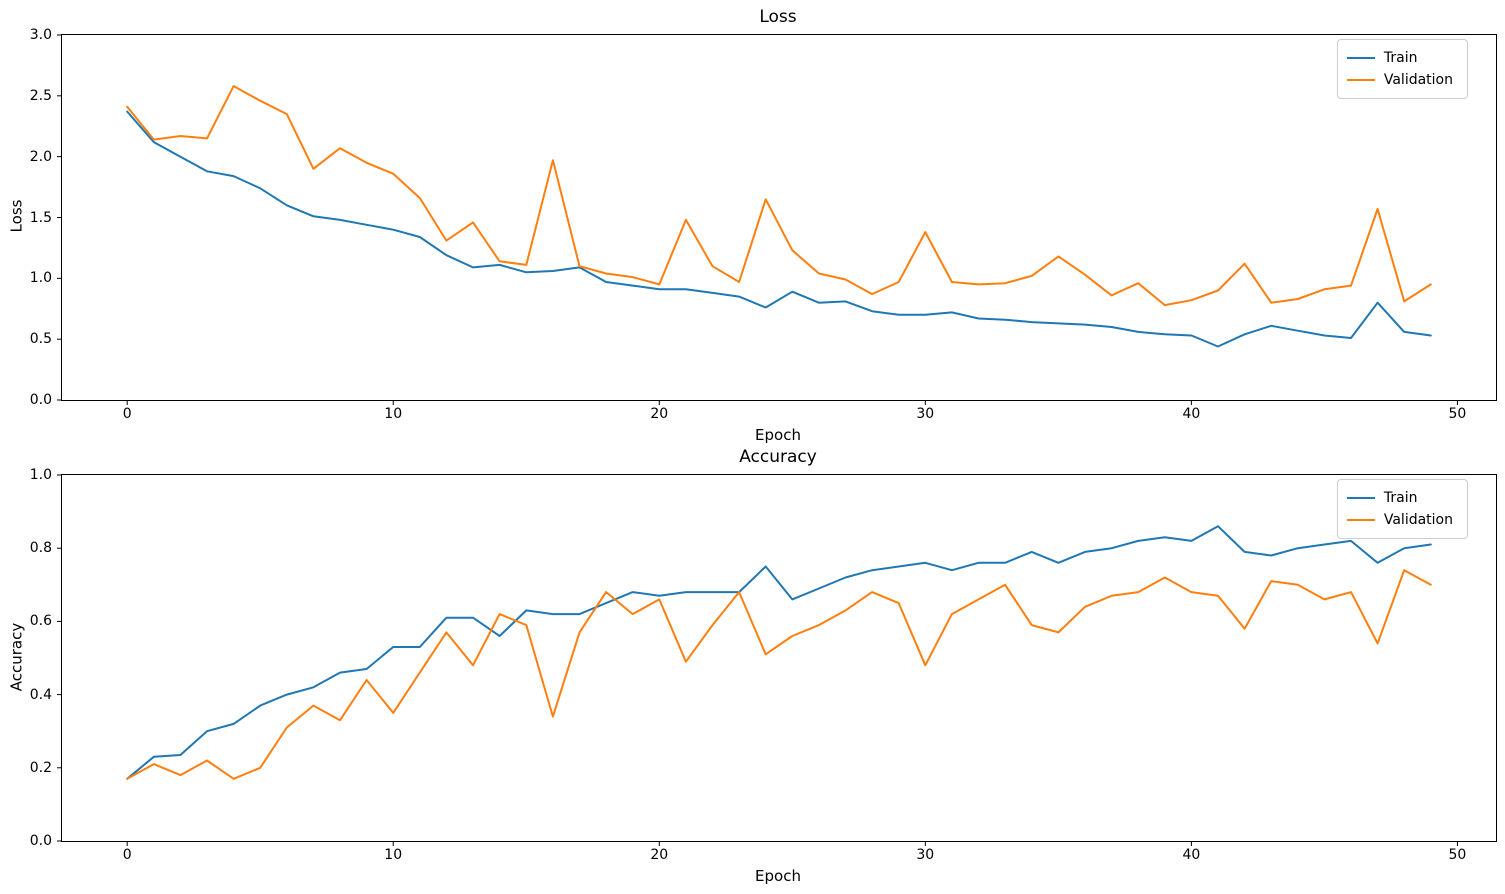  I want to click on accuracy-chart-title: Accuracy, so click(778, 457).